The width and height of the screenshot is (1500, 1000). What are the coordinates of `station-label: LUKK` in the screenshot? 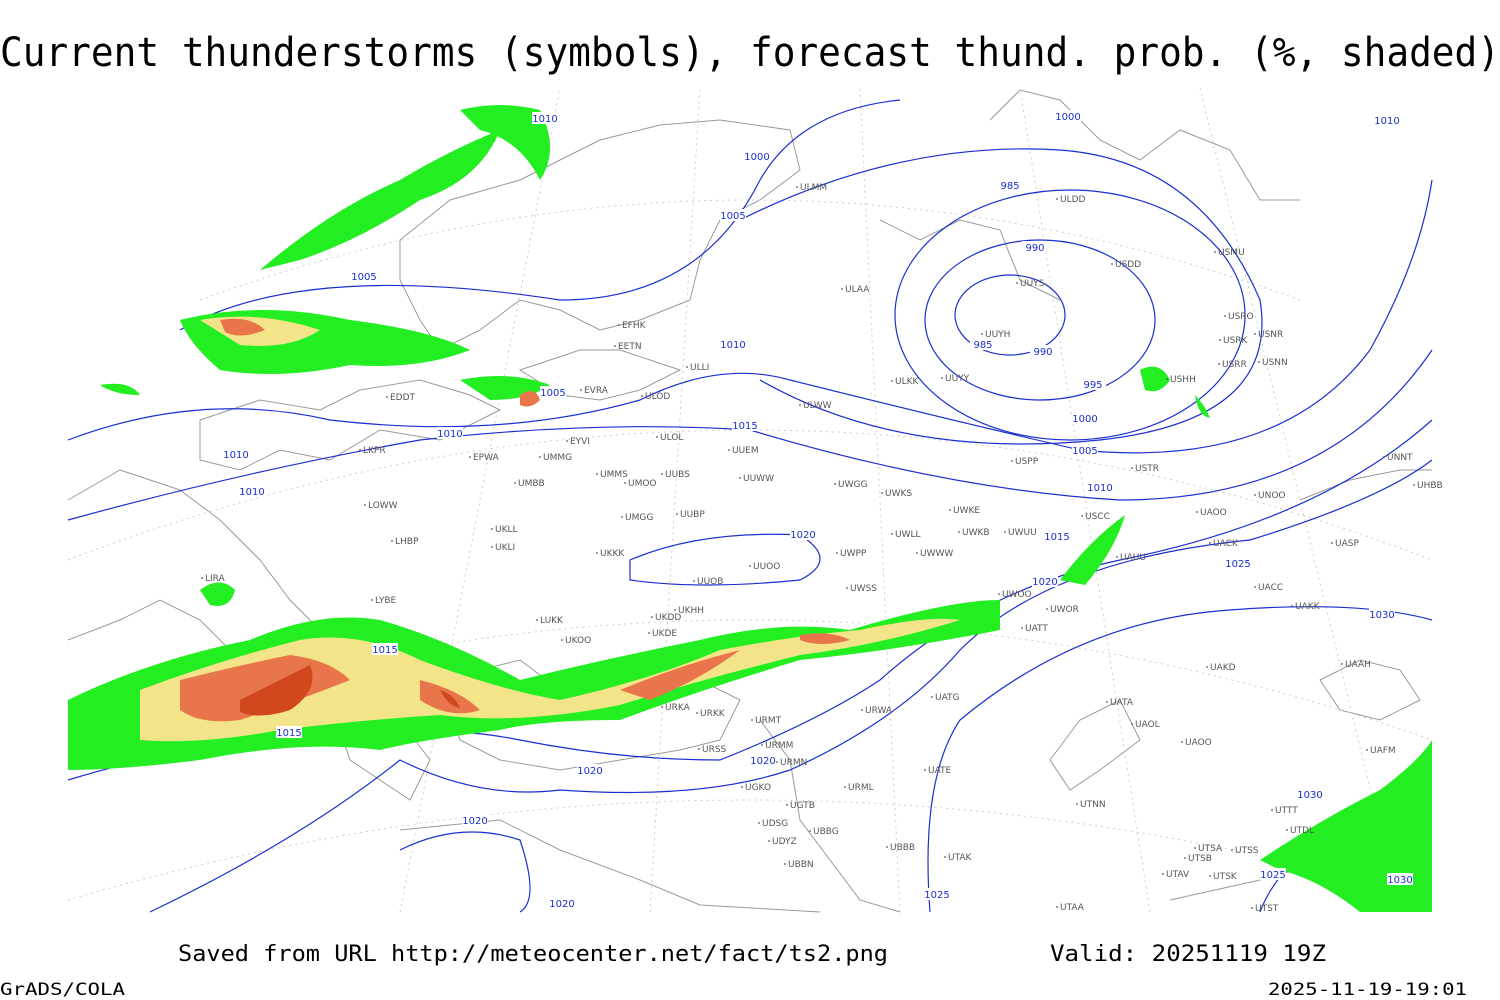 It's located at (552, 621).